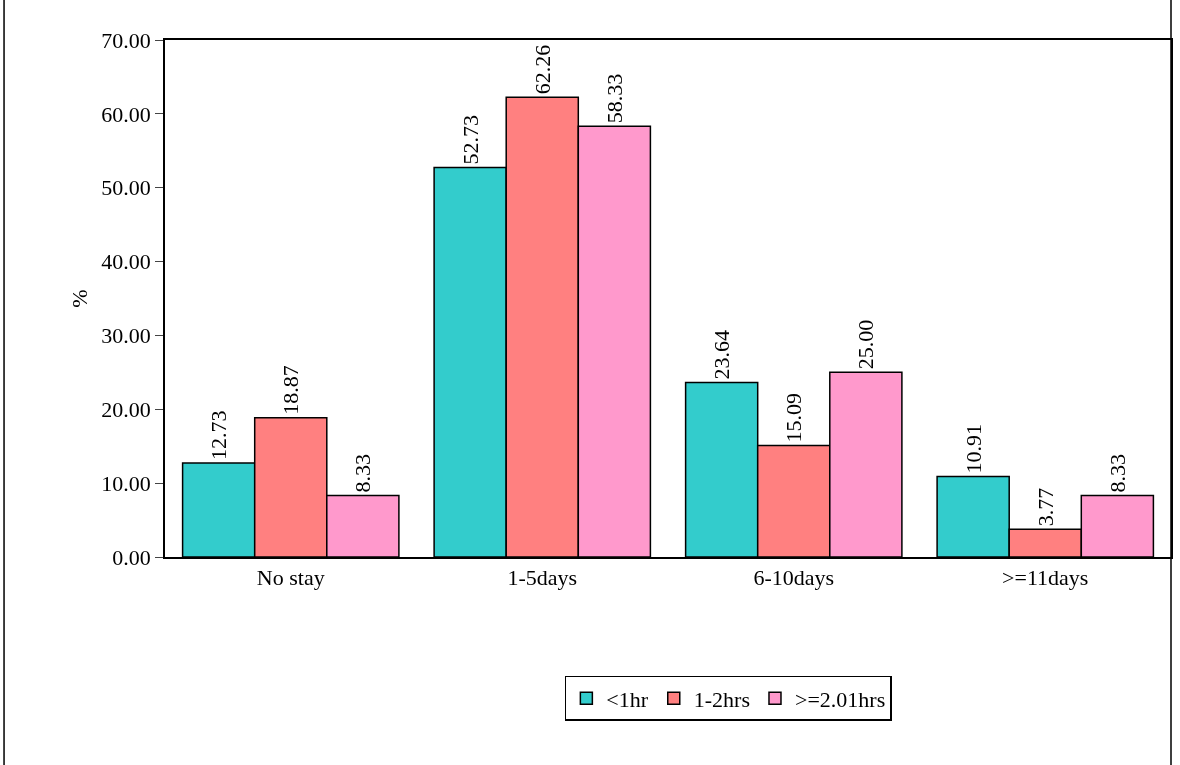  What do you see at coordinates (721, 699) in the screenshot?
I see `legend-label: 1-2hrs` at bounding box center [721, 699].